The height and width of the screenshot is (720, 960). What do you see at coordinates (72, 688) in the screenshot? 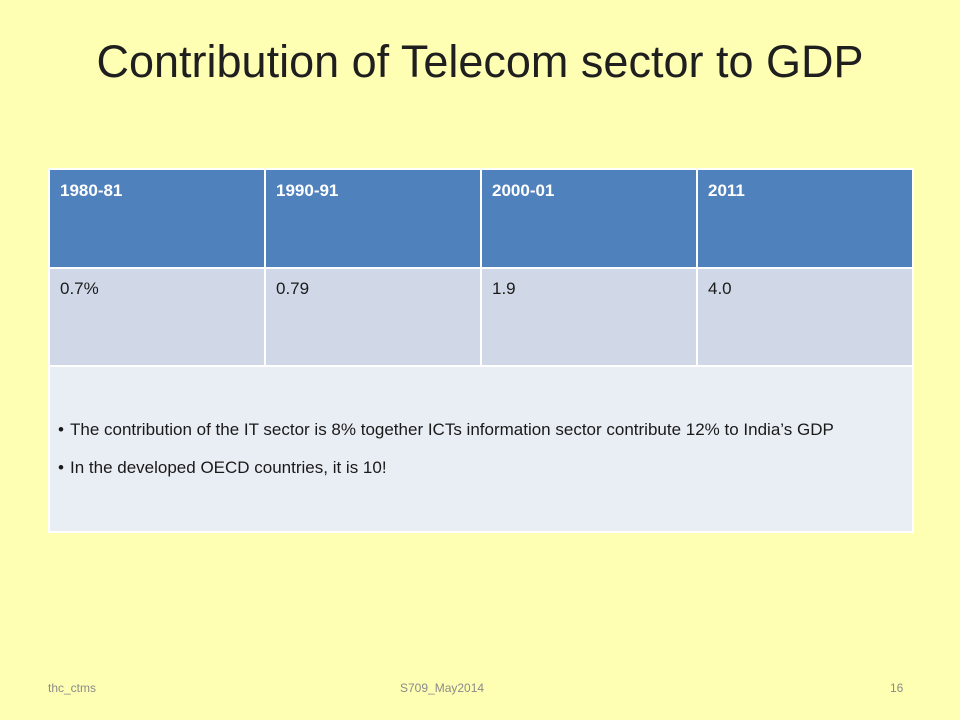
I see `footer-author: thc_ctms` at bounding box center [72, 688].